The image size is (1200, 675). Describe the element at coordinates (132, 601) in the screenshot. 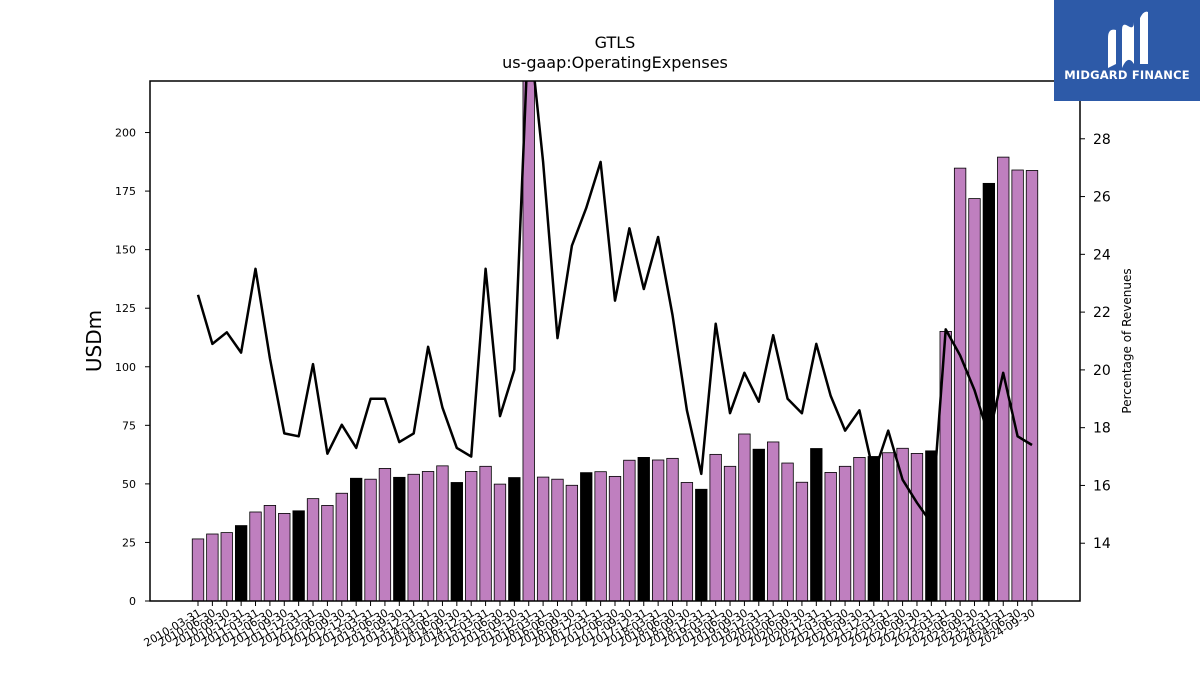

I see `y-tick-label: 0` at that location.